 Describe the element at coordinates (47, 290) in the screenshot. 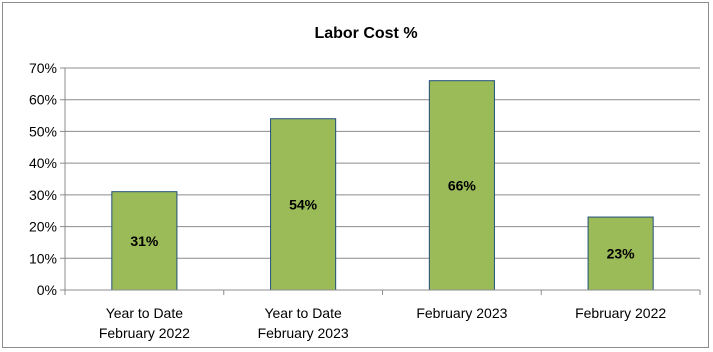

I see `y-tick-label: 0%` at that location.